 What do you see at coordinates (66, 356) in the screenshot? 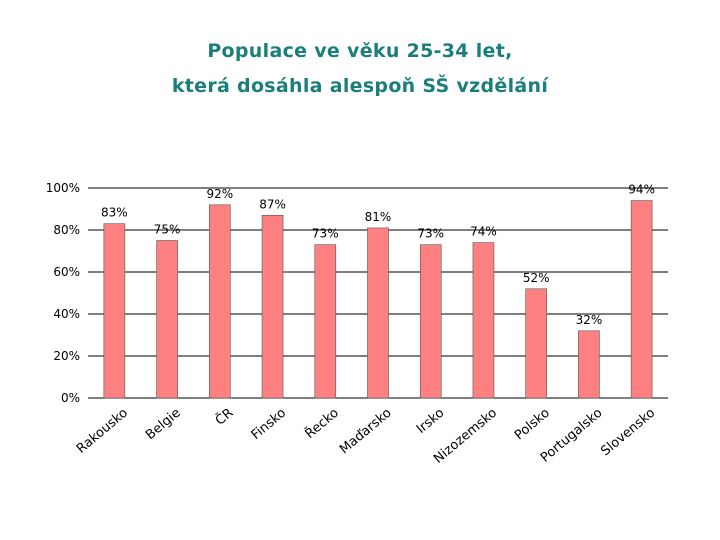
I see `y-tick-label: 20%` at bounding box center [66, 356].